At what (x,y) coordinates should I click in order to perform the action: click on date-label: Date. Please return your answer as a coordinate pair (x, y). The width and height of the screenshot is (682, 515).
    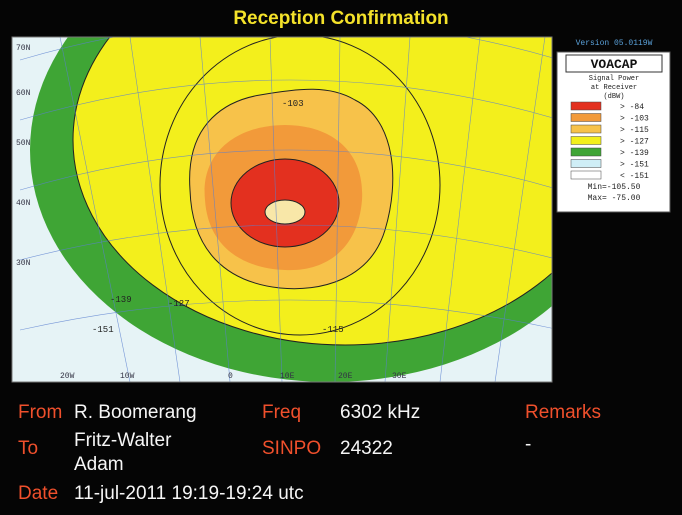
    Looking at the image, I should click on (38, 493).